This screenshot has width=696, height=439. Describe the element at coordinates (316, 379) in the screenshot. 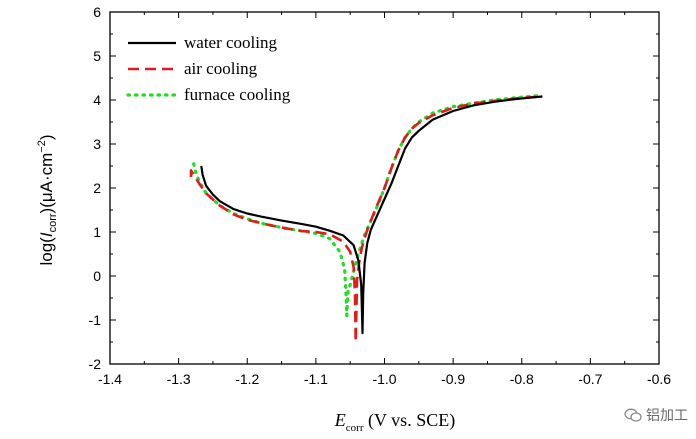

I see `x-tick-label: -1.1` at that location.